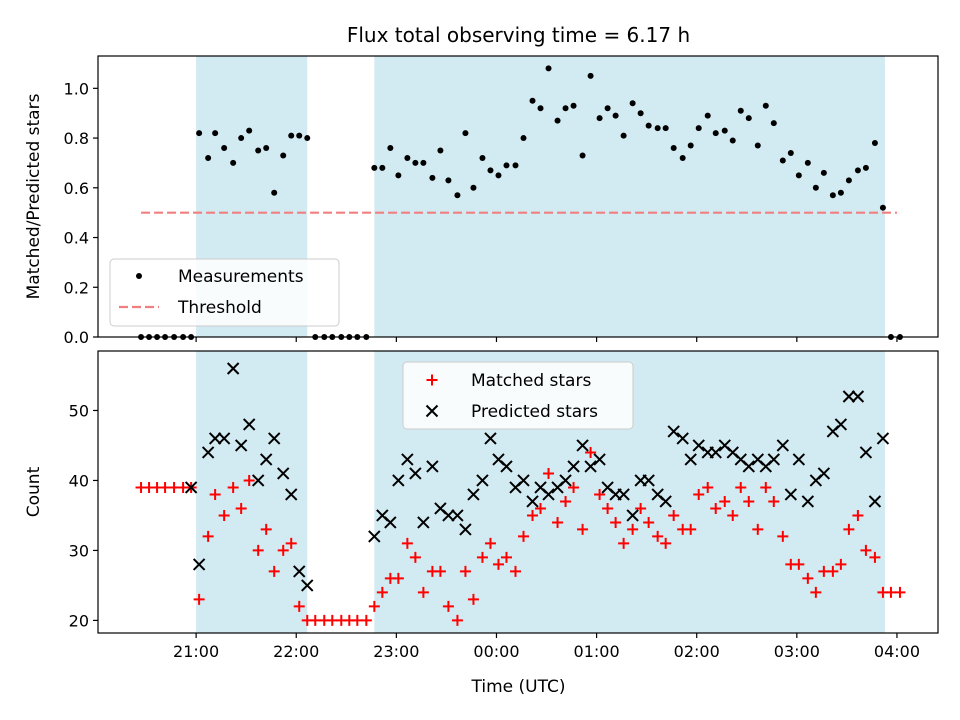 The width and height of the screenshot is (960, 720). What do you see at coordinates (79, 410) in the screenshot?
I see `y-tick-label: 50` at bounding box center [79, 410].